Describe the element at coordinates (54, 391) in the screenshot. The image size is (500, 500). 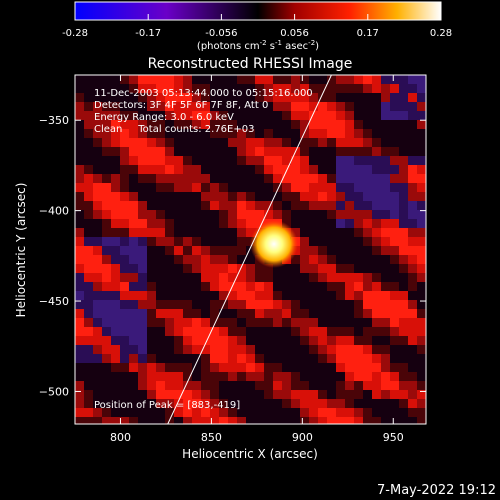
I see `y-tick-label: −500` at that location.